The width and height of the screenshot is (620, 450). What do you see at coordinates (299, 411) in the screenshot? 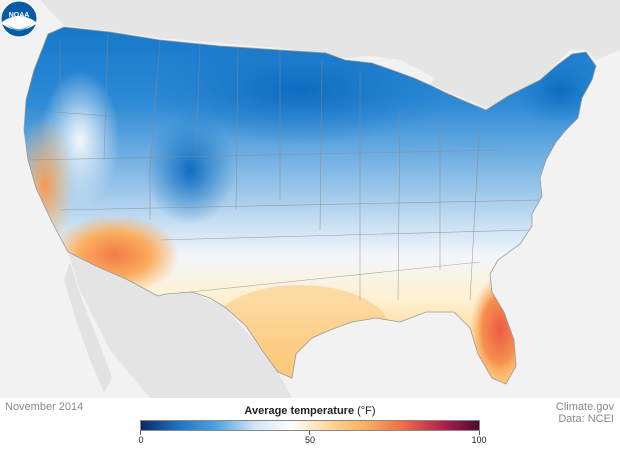
I see `legend-title-text: Average temperature` at bounding box center [299, 411].